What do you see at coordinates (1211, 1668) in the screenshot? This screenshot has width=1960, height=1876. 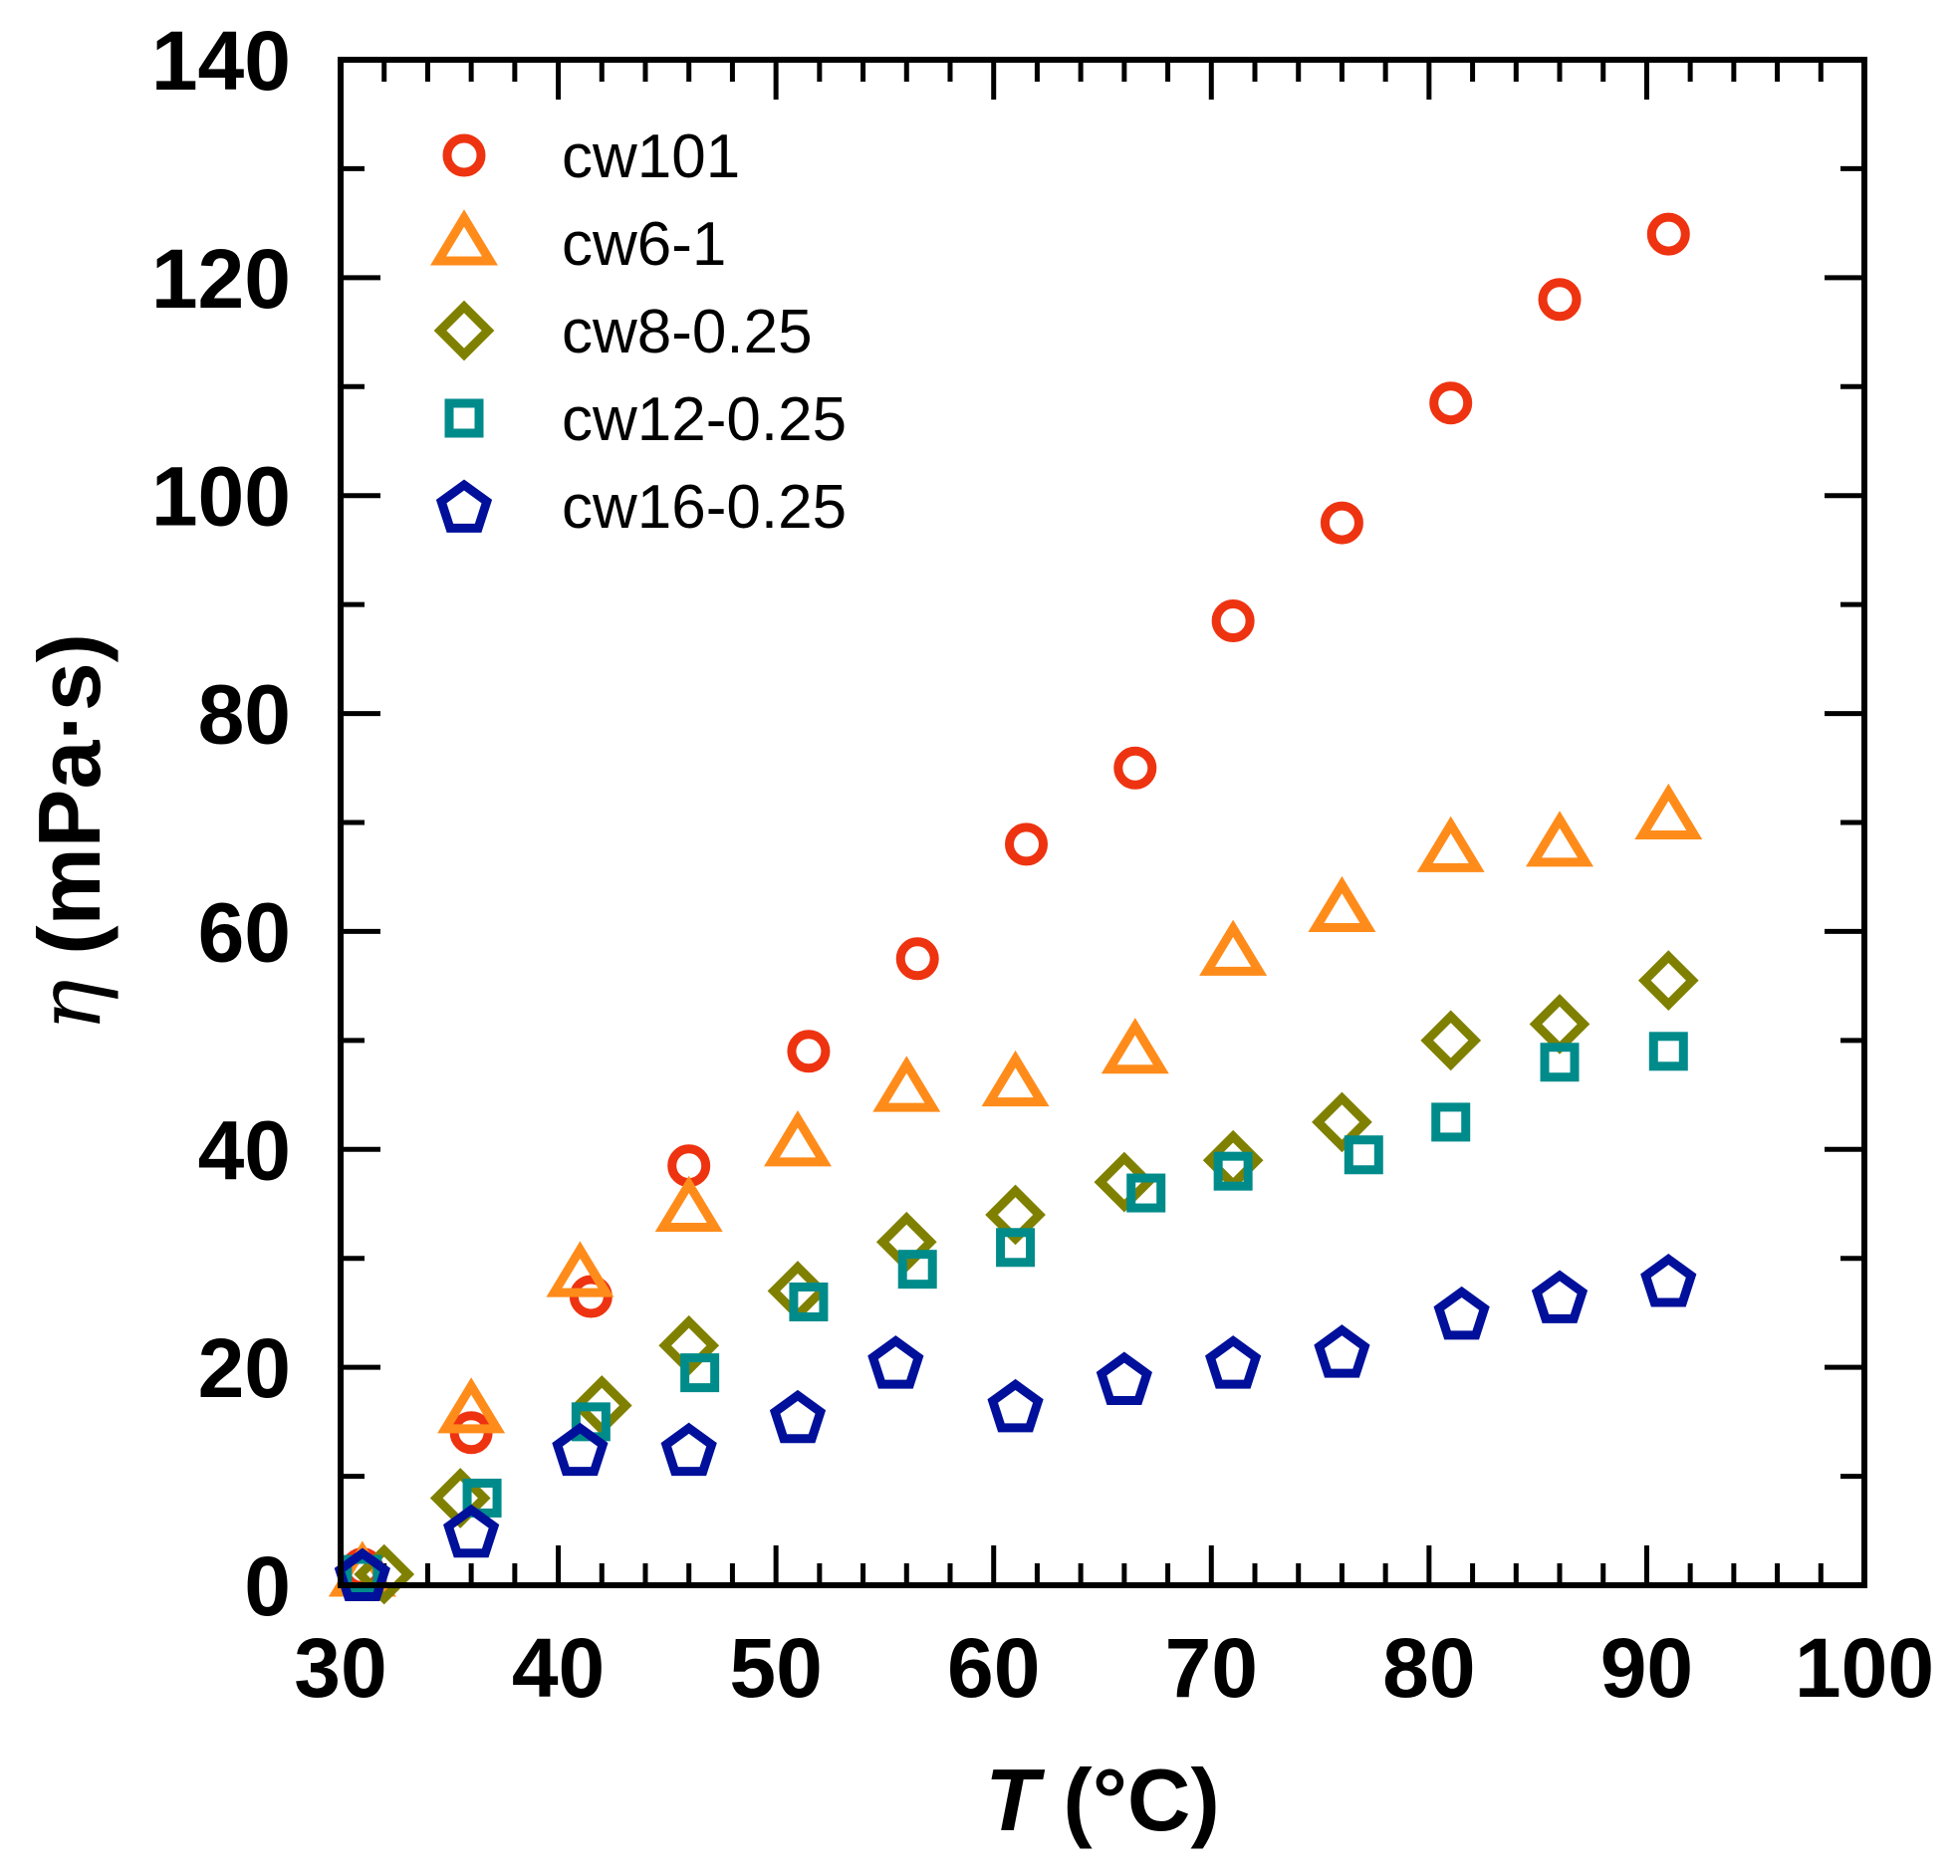 I see `x-tick-label: 70` at bounding box center [1211, 1668].